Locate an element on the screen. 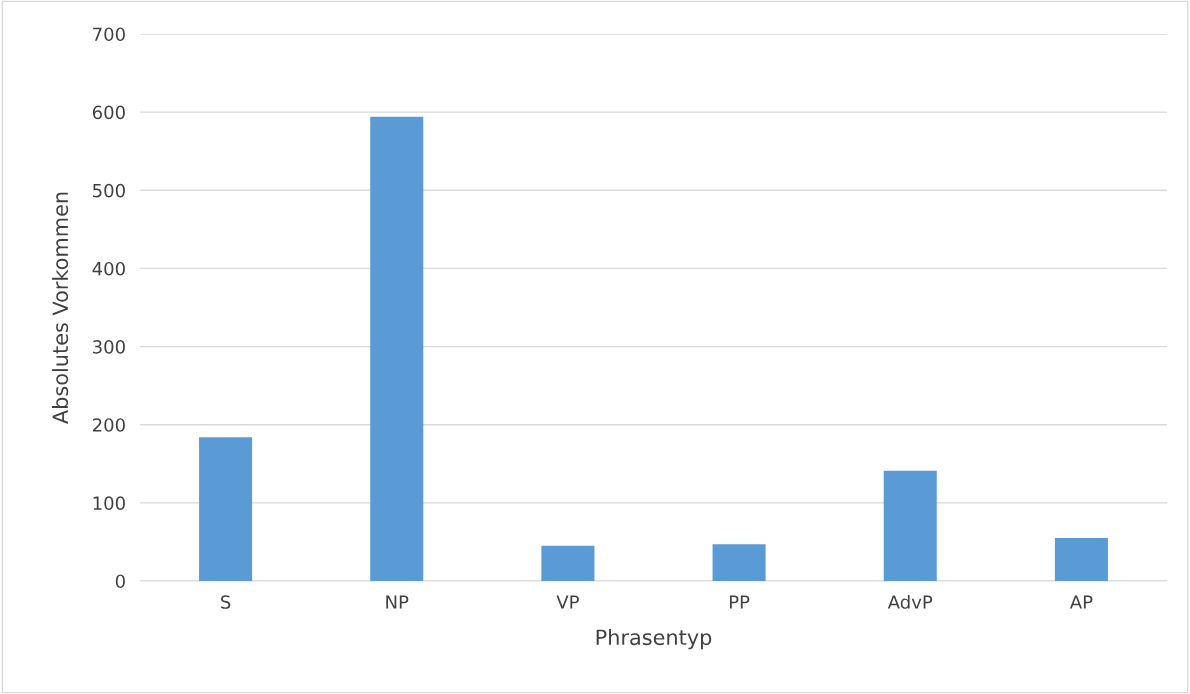 The width and height of the screenshot is (1190, 694). x-tick-label: AdvP is located at coordinates (910, 601).